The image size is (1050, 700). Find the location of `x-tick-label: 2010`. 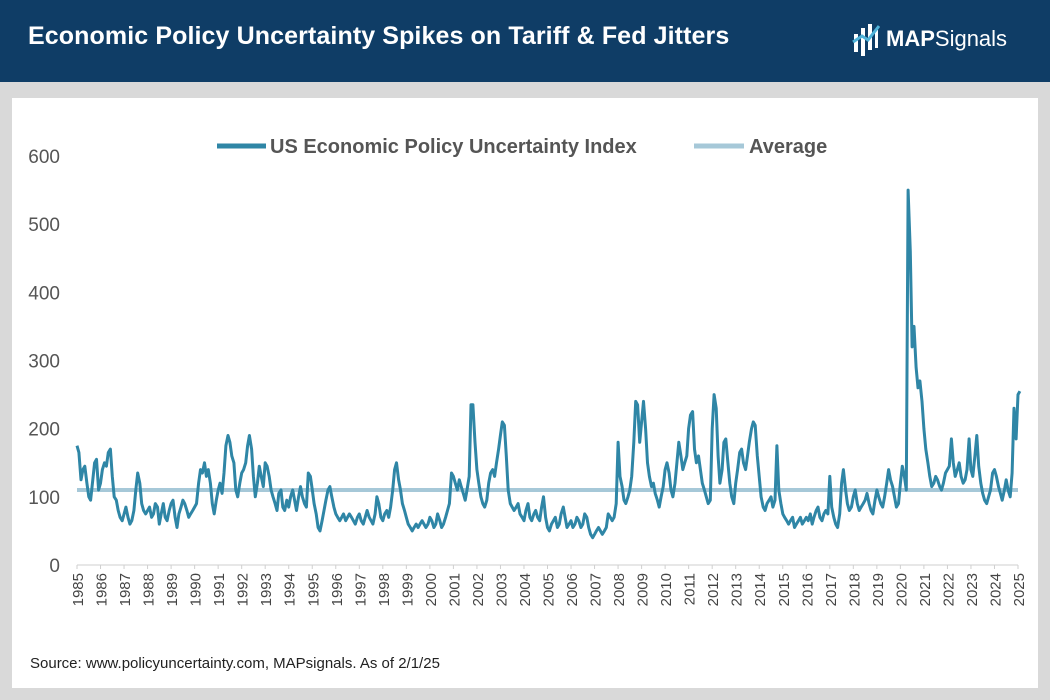

x-tick-label: 2010 is located at coordinates (666, 589).